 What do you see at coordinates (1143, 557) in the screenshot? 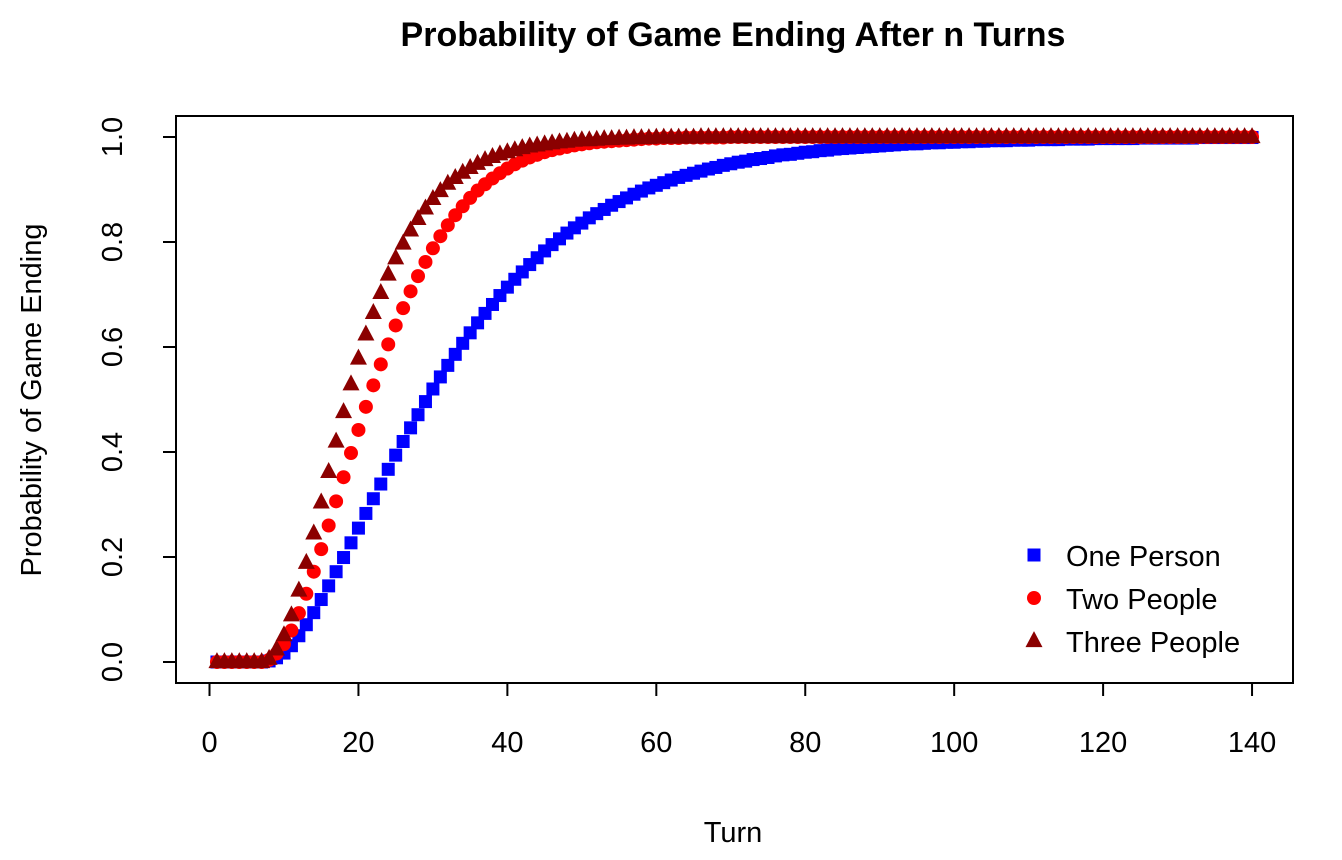
I see `legend-label: One Person` at bounding box center [1143, 557].